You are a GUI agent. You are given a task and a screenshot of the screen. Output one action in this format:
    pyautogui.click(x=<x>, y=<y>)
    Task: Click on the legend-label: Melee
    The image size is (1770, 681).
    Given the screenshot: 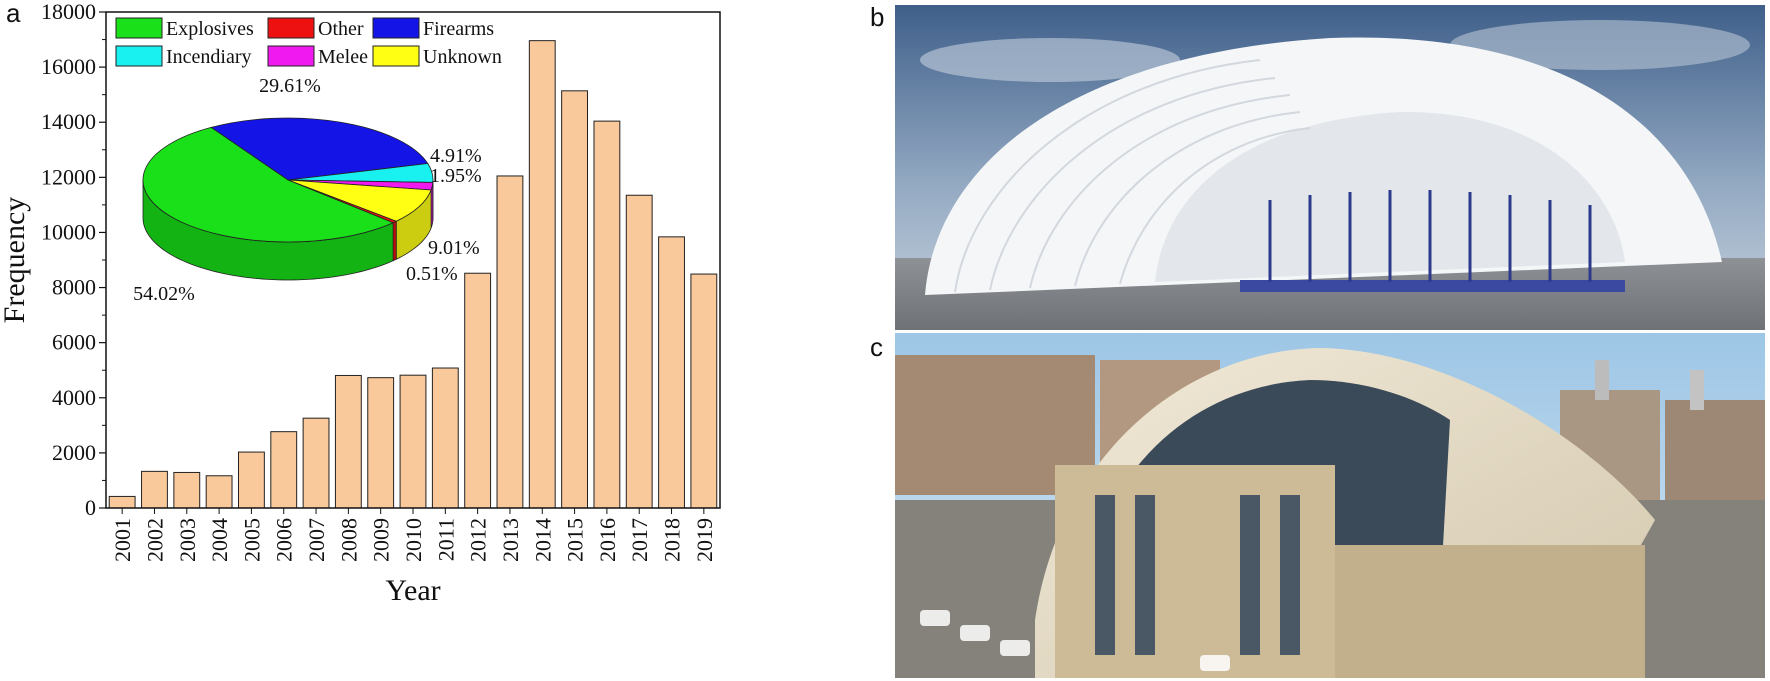 What is the action you would take?
    pyautogui.click(x=343, y=57)
    